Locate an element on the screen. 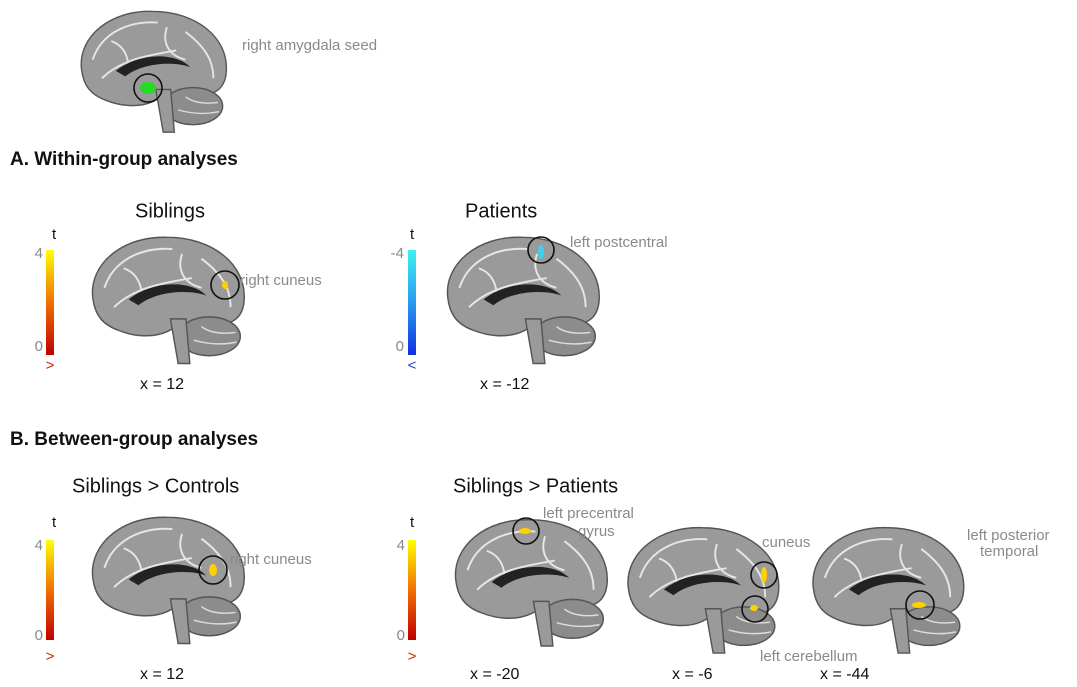  region-label: left postcentral is located at coordinates (619, 242).